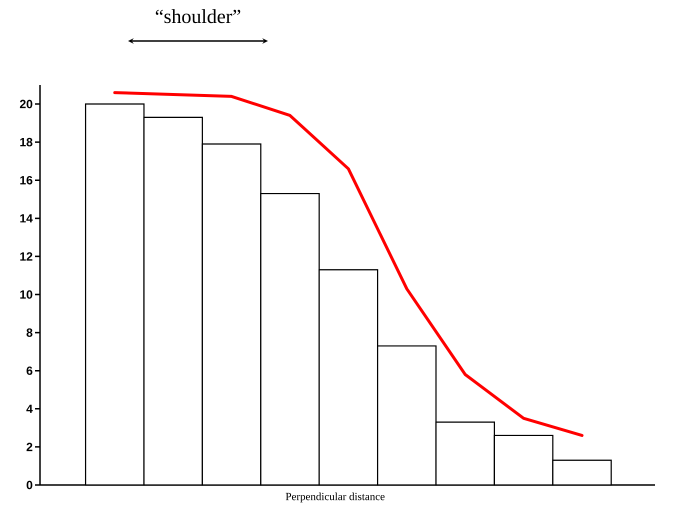 Image resolution: width=687 pixels, height=520 pixels. Describe the element at coordinates (198, 16) in the screenshot. I see `text: “shoulder”` at that location.